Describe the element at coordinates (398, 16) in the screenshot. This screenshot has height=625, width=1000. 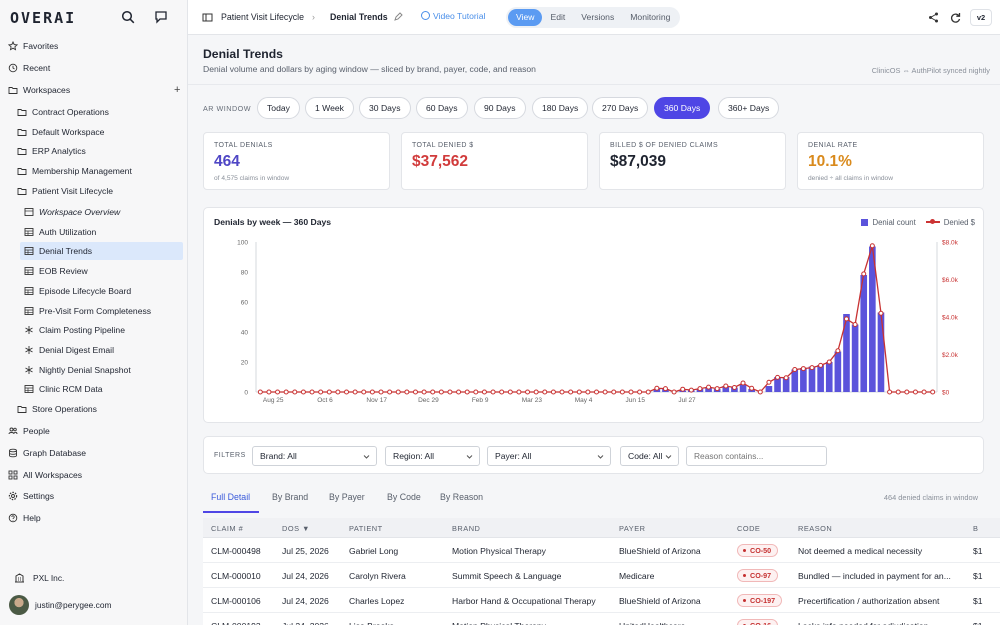
I see `edit-pencil-icon` at that location.